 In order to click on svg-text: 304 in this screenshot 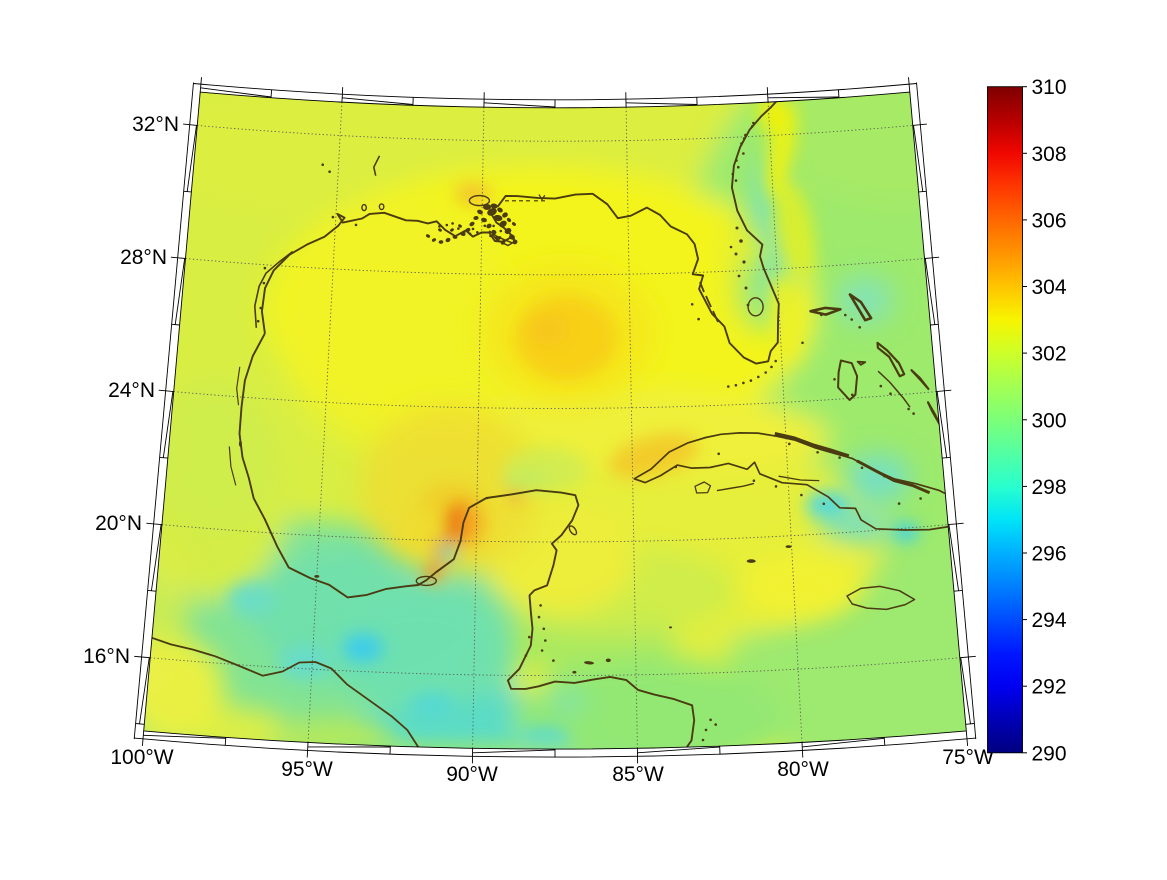, I will do `click(1049, 287)`.